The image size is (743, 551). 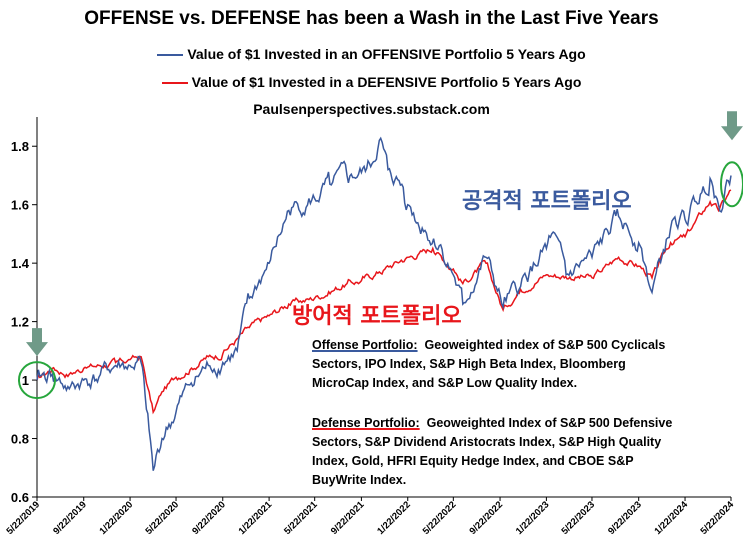 What do you see at coordinates (20, 497) in the screenshot?
I see `y-tick-label: 0.6` at bounding box center [20, 497].